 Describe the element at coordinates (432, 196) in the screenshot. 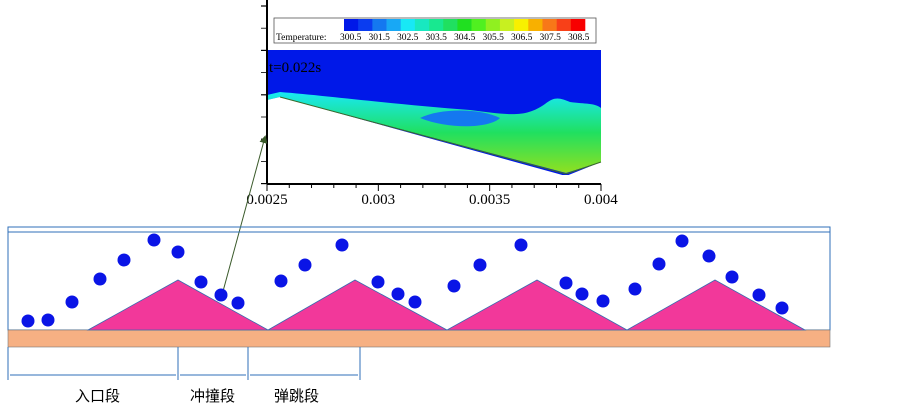

I see `x-ticks: 0.0025 0.003 0.0035 0.004` at that location.